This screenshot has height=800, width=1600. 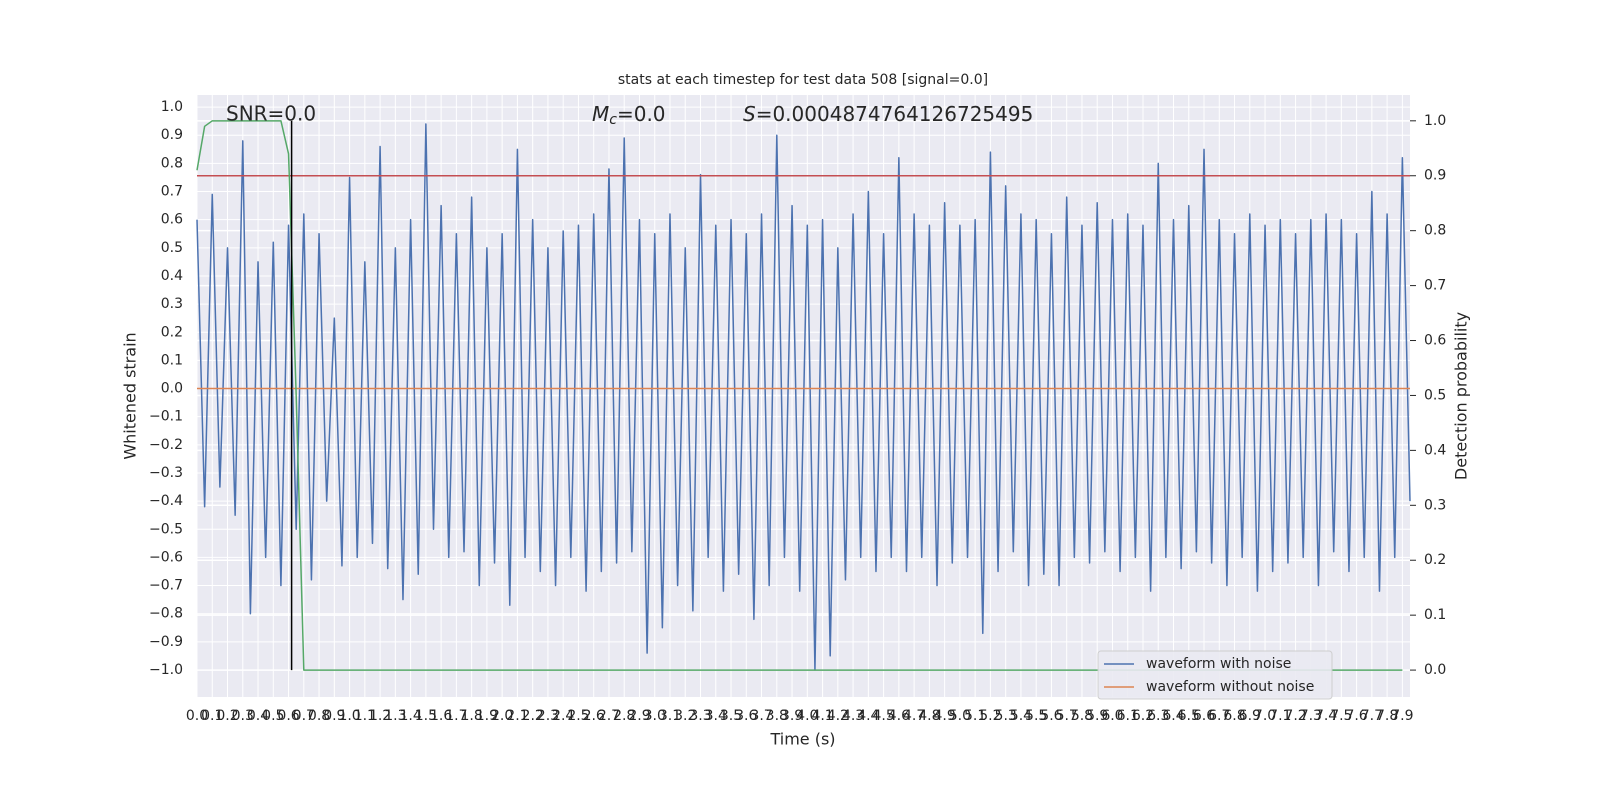 What do you see at coordinates (130, 395) in the screenshot?
I see `y-axis-label: Whitened strain` at bounding box center [130, 395].